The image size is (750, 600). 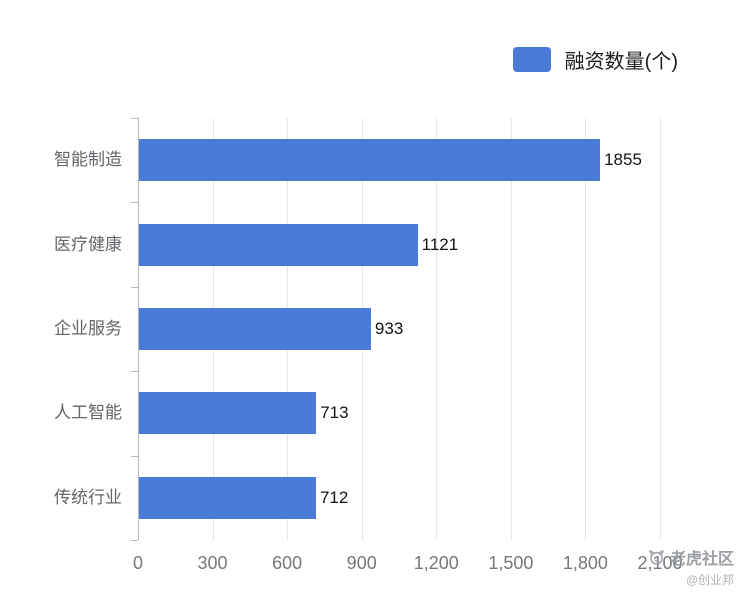 I want to click on x-axis-tick-label: 600, so click(x=287, y=563).